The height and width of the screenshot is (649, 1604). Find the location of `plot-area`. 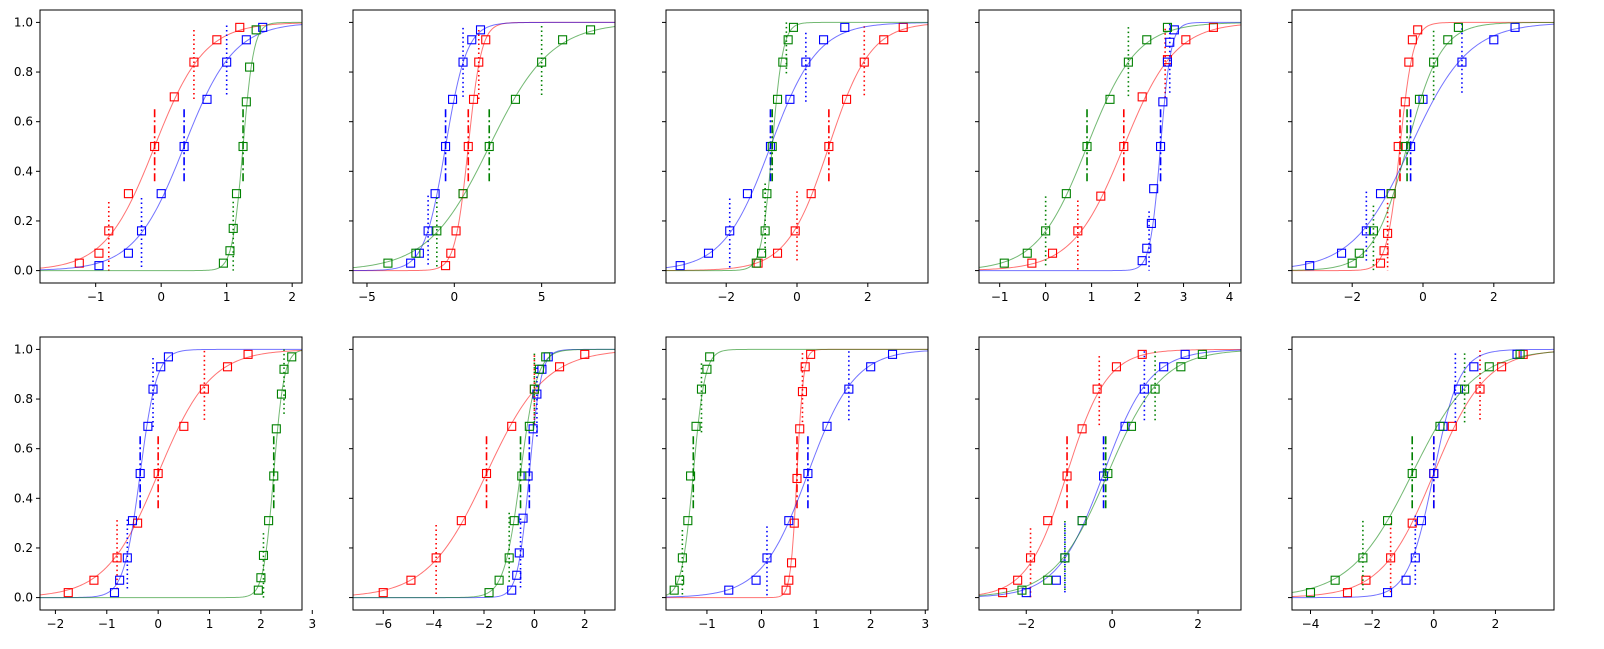

plot-area is located at coordinates (1423, 146).